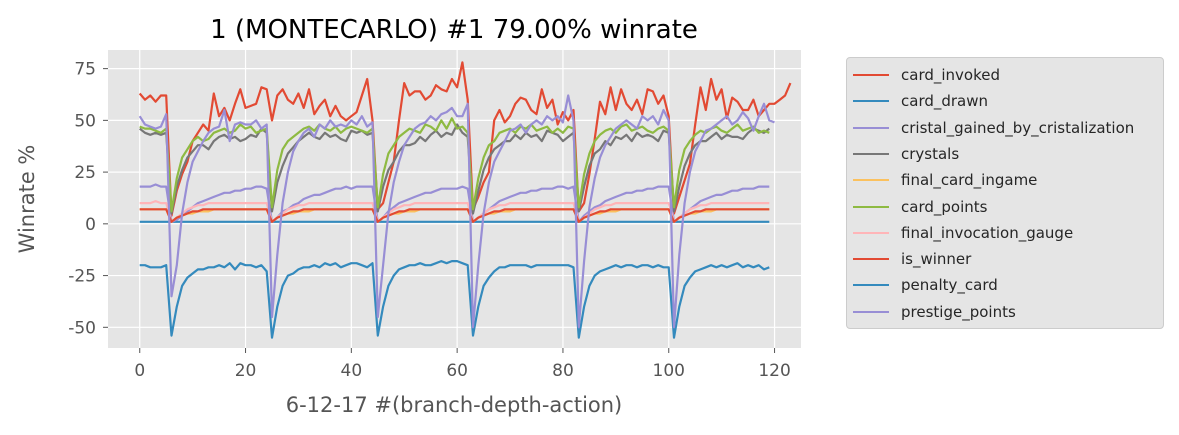 Image resolution: width=1179 pixels, height=435 pixels. I want to click on series-line-card-points, so click(454, 165).